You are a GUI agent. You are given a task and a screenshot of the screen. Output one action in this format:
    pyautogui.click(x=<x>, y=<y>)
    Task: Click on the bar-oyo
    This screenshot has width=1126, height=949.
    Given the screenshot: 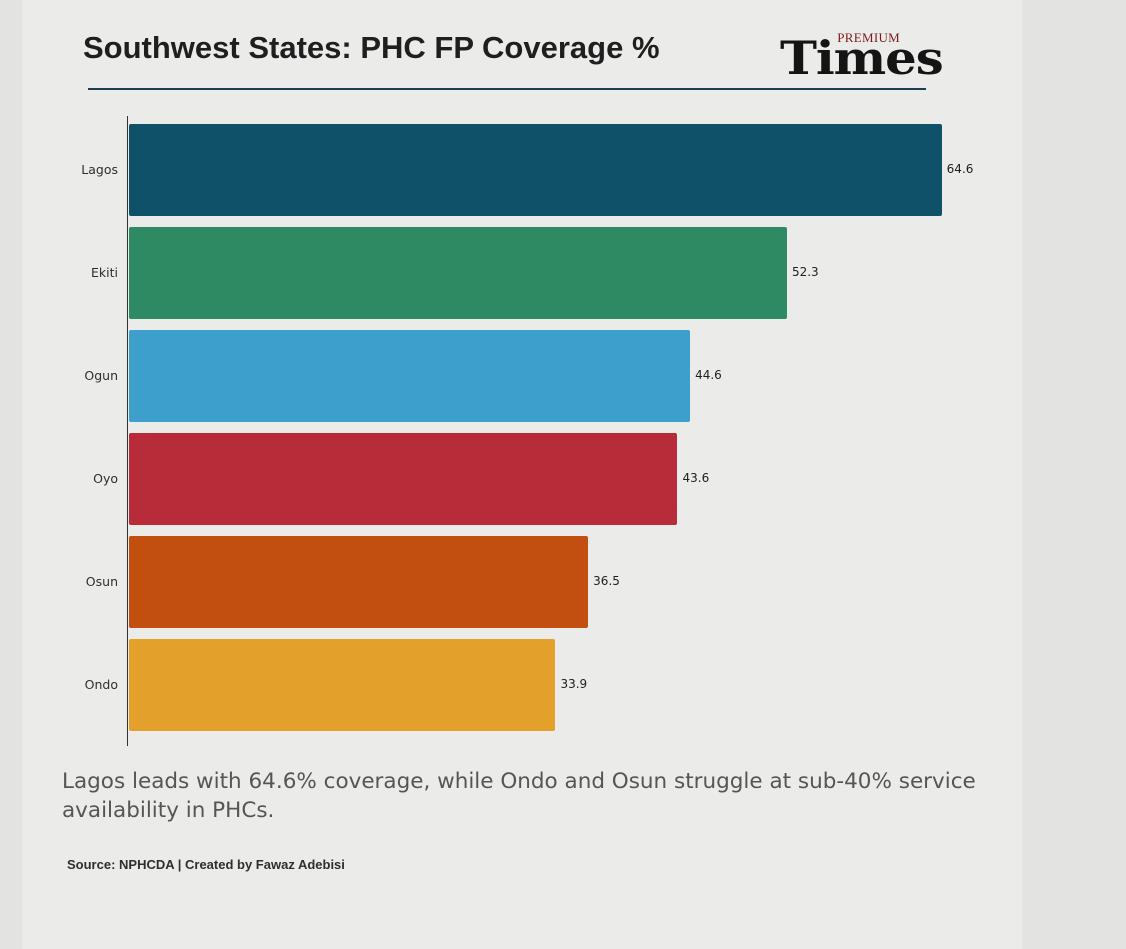 What is the action you would take?
    pyautogui.click(x=403, y=479)
    